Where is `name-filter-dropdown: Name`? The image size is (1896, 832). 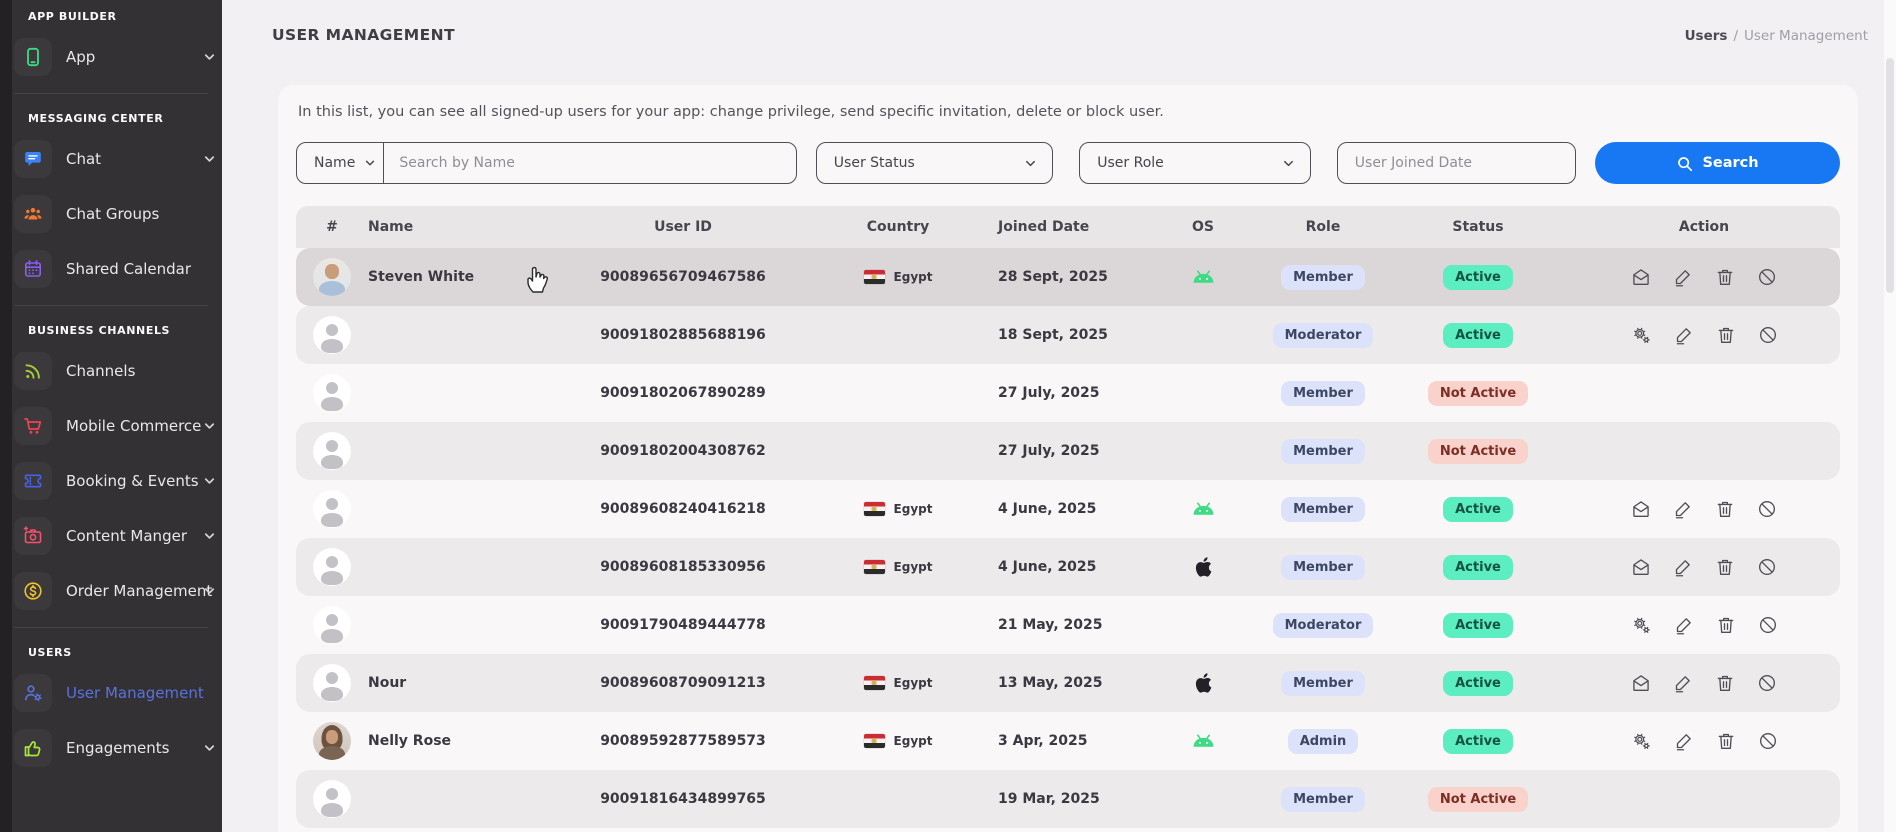
name-filter-dropdown: Name is located at coordinates (340, 163).